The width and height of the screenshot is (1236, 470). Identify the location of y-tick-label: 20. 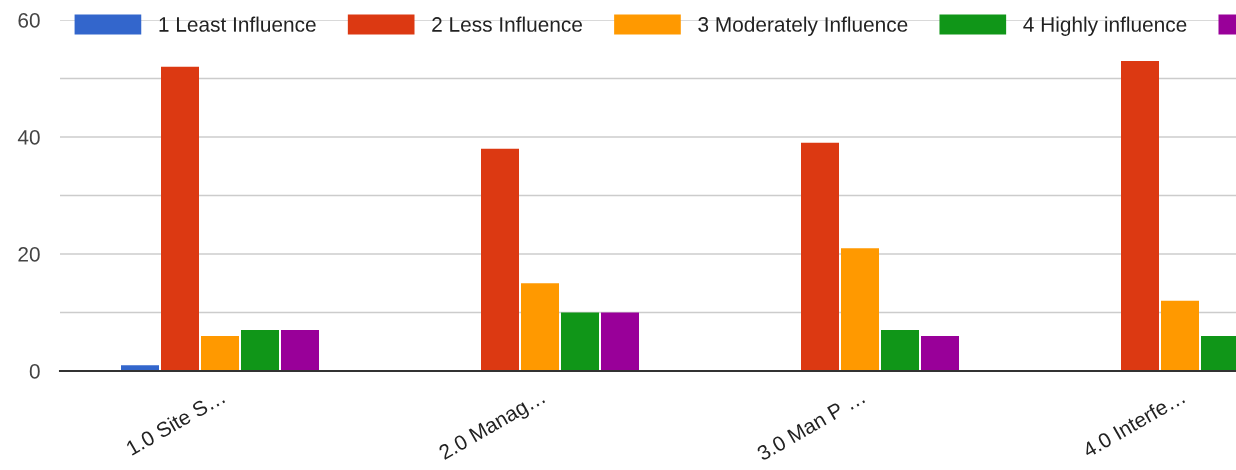
(29, 254).